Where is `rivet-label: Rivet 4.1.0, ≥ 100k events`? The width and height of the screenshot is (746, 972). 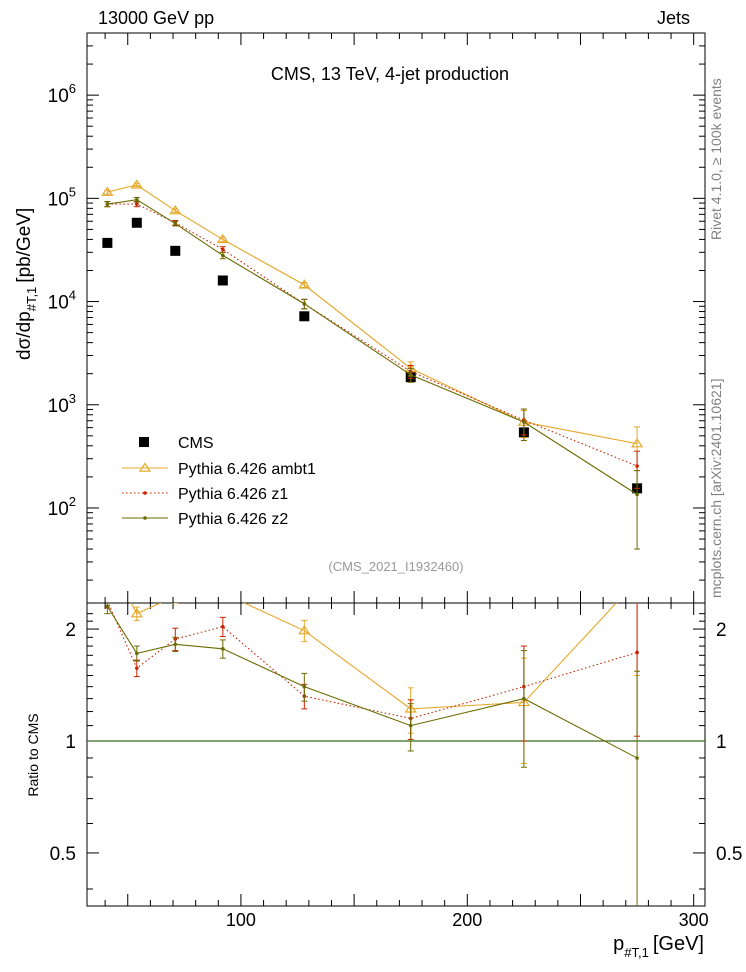 rivet-label: Rivet 4.1.0, ≥ 100k events is located at coordinates (716, 159).